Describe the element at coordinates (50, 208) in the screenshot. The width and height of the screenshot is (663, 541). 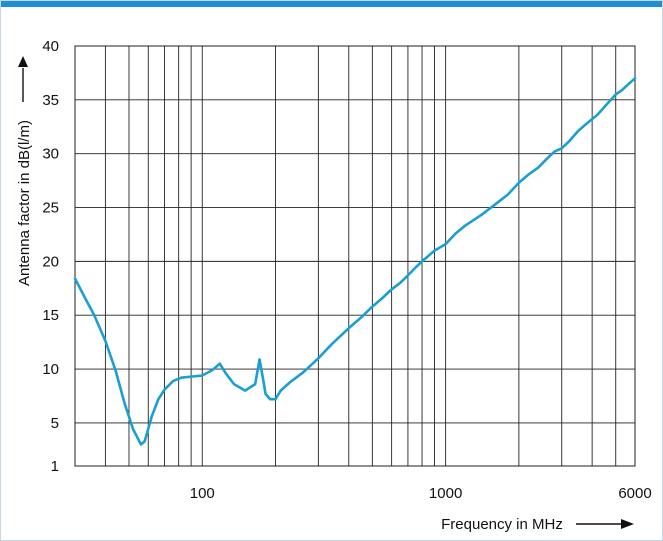
I see `y-tick-label: 25` at that location.